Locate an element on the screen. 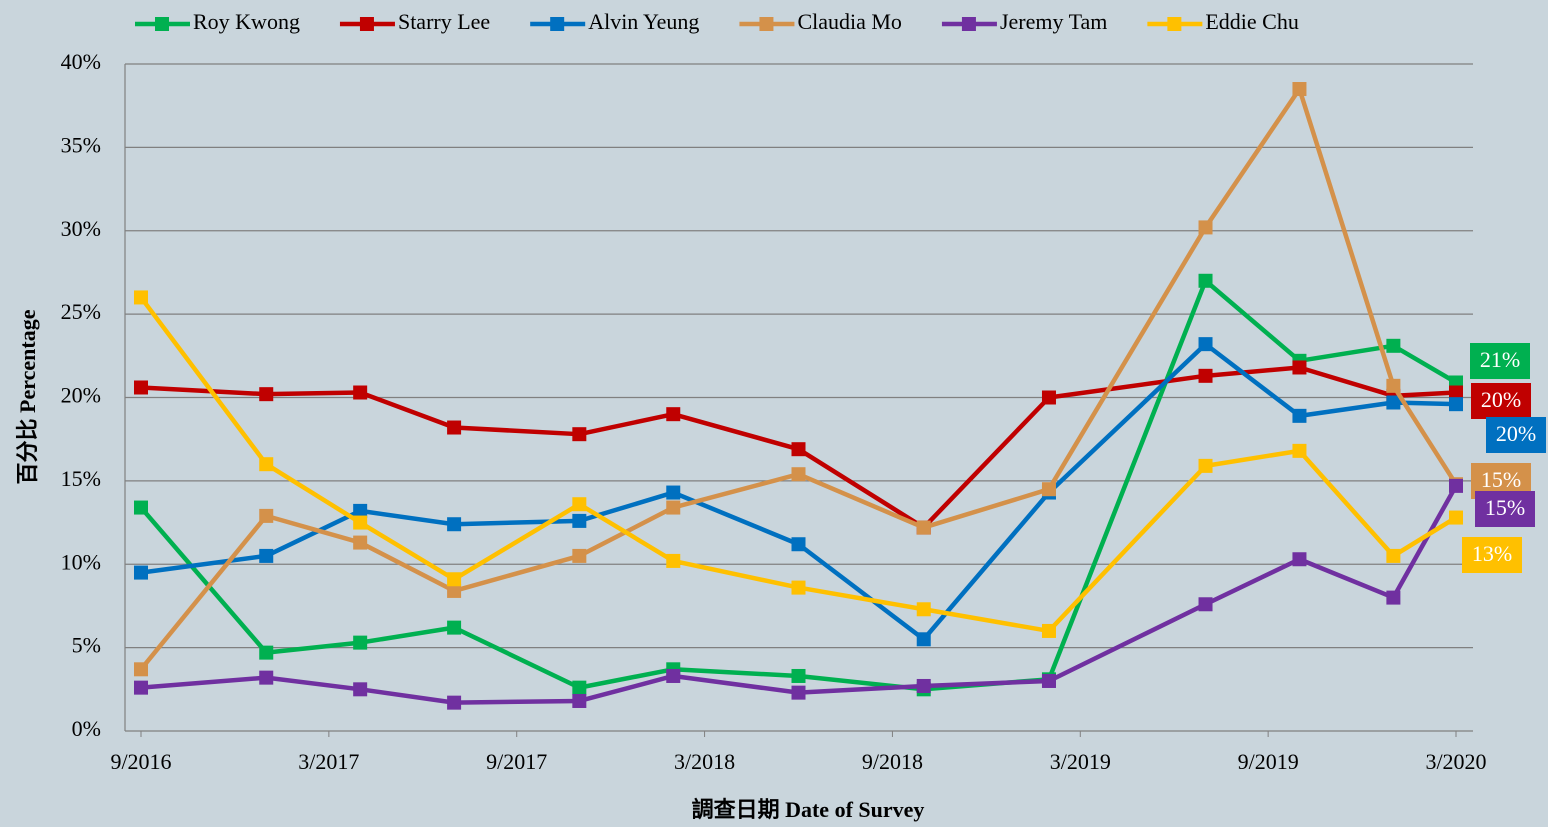  legend-label: Eddie Chu is located at coordinates (1252, 21).